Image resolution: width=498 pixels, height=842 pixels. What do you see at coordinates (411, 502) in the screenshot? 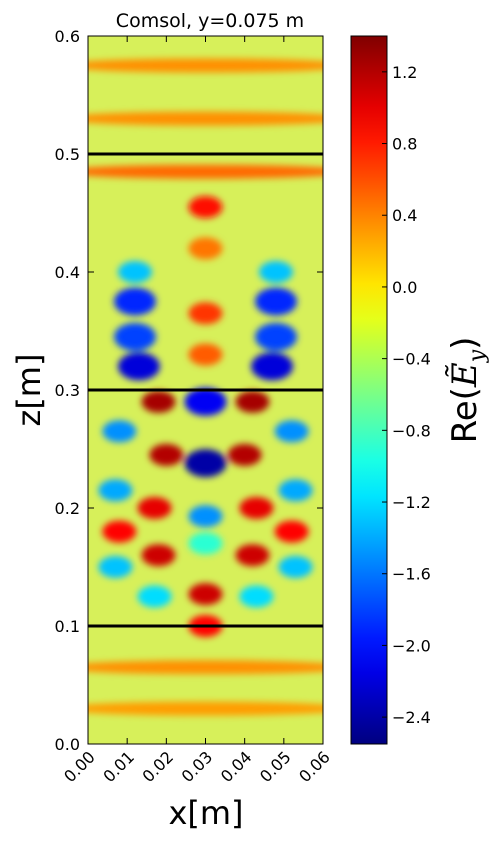
I see `colorbar-tick-label: −1.2` at bounding box center [411, 502].